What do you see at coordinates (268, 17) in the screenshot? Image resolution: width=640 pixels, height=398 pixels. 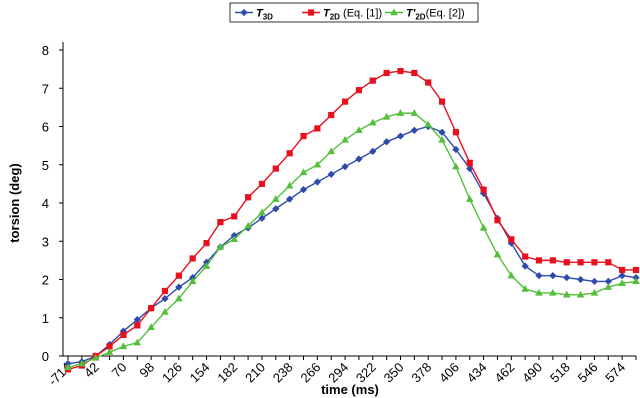 I see `legend-label-sub: 3D` at bounding box center [268, 17].